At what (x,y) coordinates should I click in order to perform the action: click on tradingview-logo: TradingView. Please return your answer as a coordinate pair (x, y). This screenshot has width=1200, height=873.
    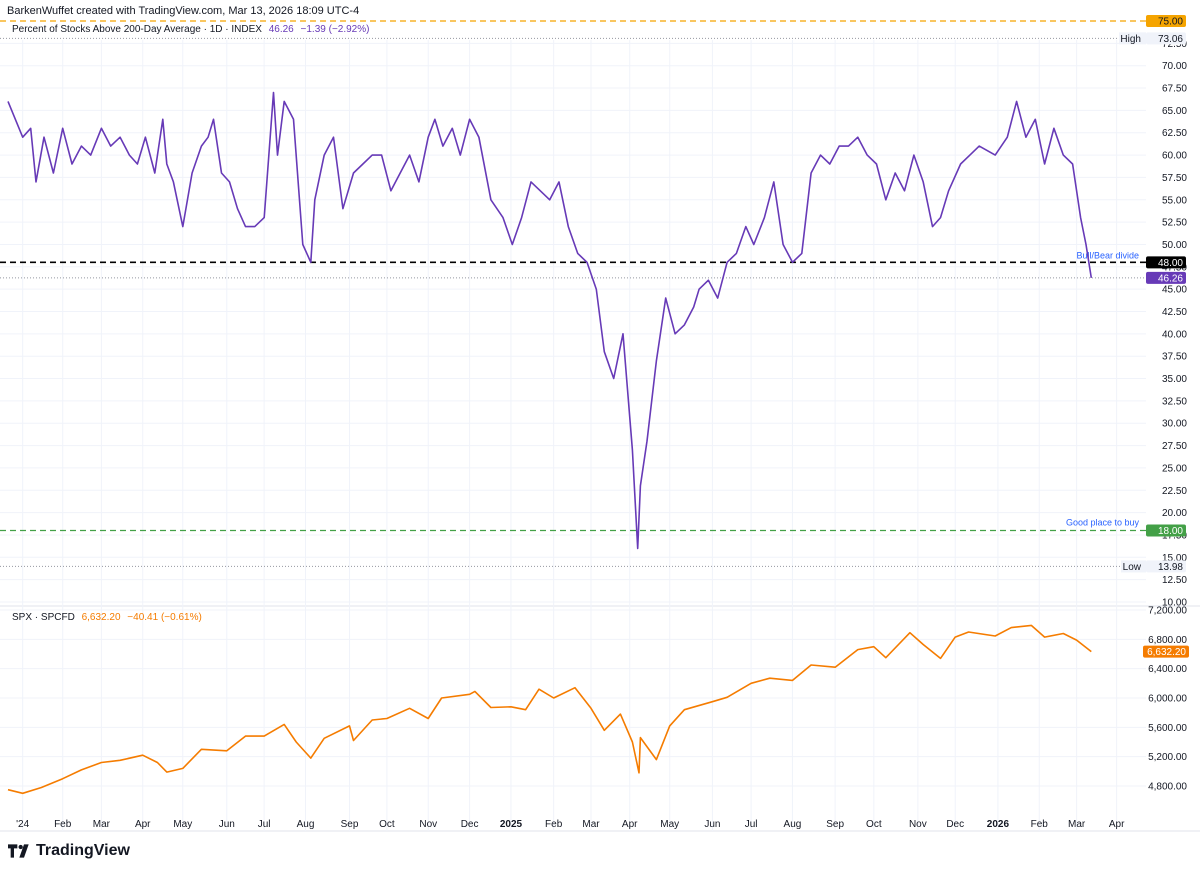
    Looking at the image, I should click on (69, 851).